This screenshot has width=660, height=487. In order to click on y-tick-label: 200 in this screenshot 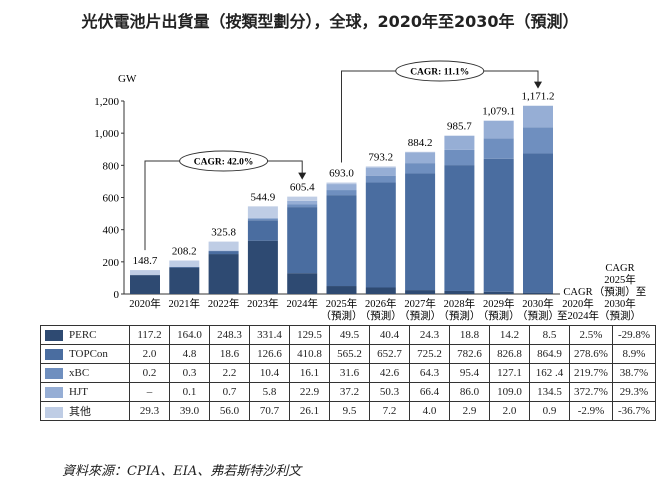, I will do `click(111, 263)`.